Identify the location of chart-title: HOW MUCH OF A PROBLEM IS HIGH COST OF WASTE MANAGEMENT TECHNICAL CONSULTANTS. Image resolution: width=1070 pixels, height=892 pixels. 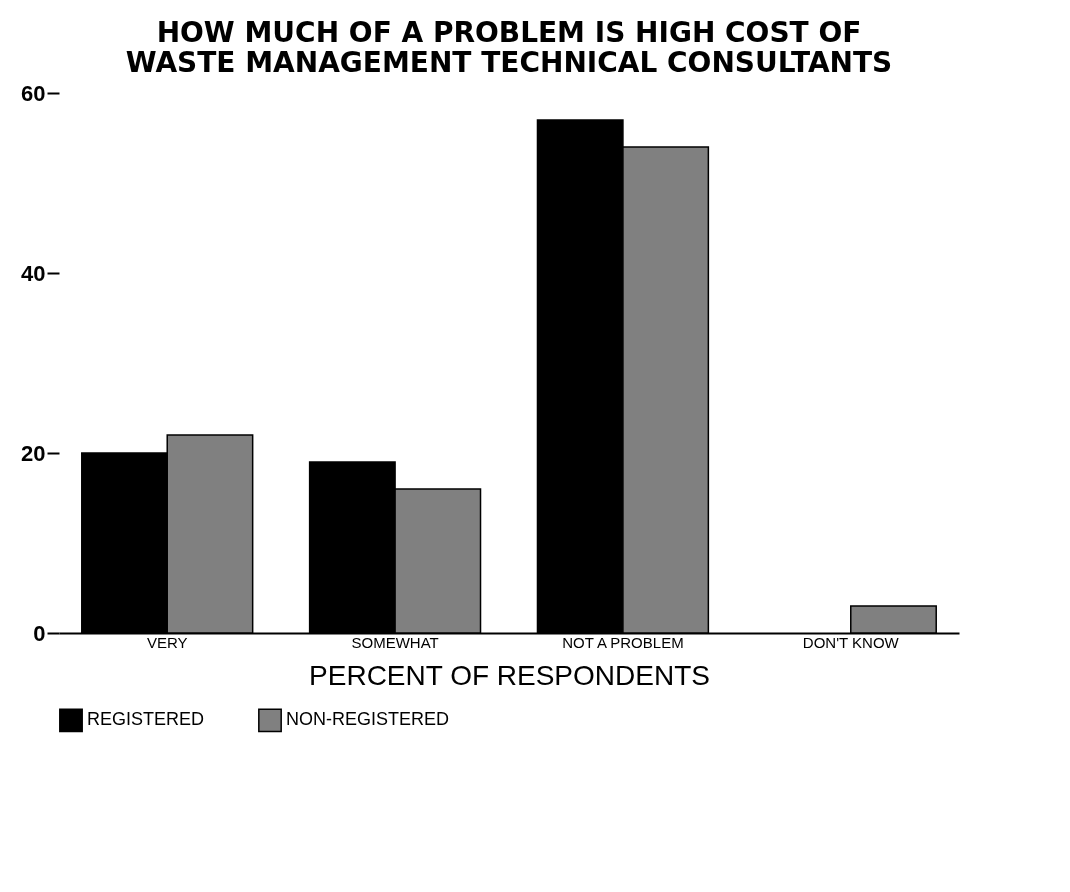
(509, 47).